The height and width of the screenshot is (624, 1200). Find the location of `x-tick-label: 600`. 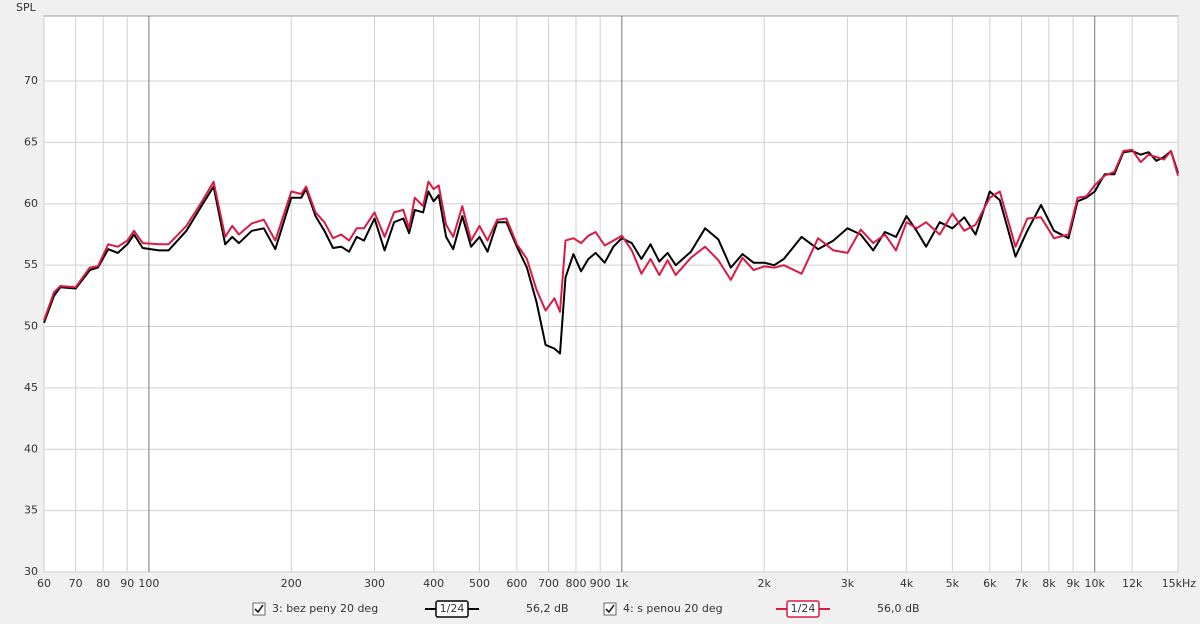

x-tick-label: 600 is located at coordinates (516, 583).